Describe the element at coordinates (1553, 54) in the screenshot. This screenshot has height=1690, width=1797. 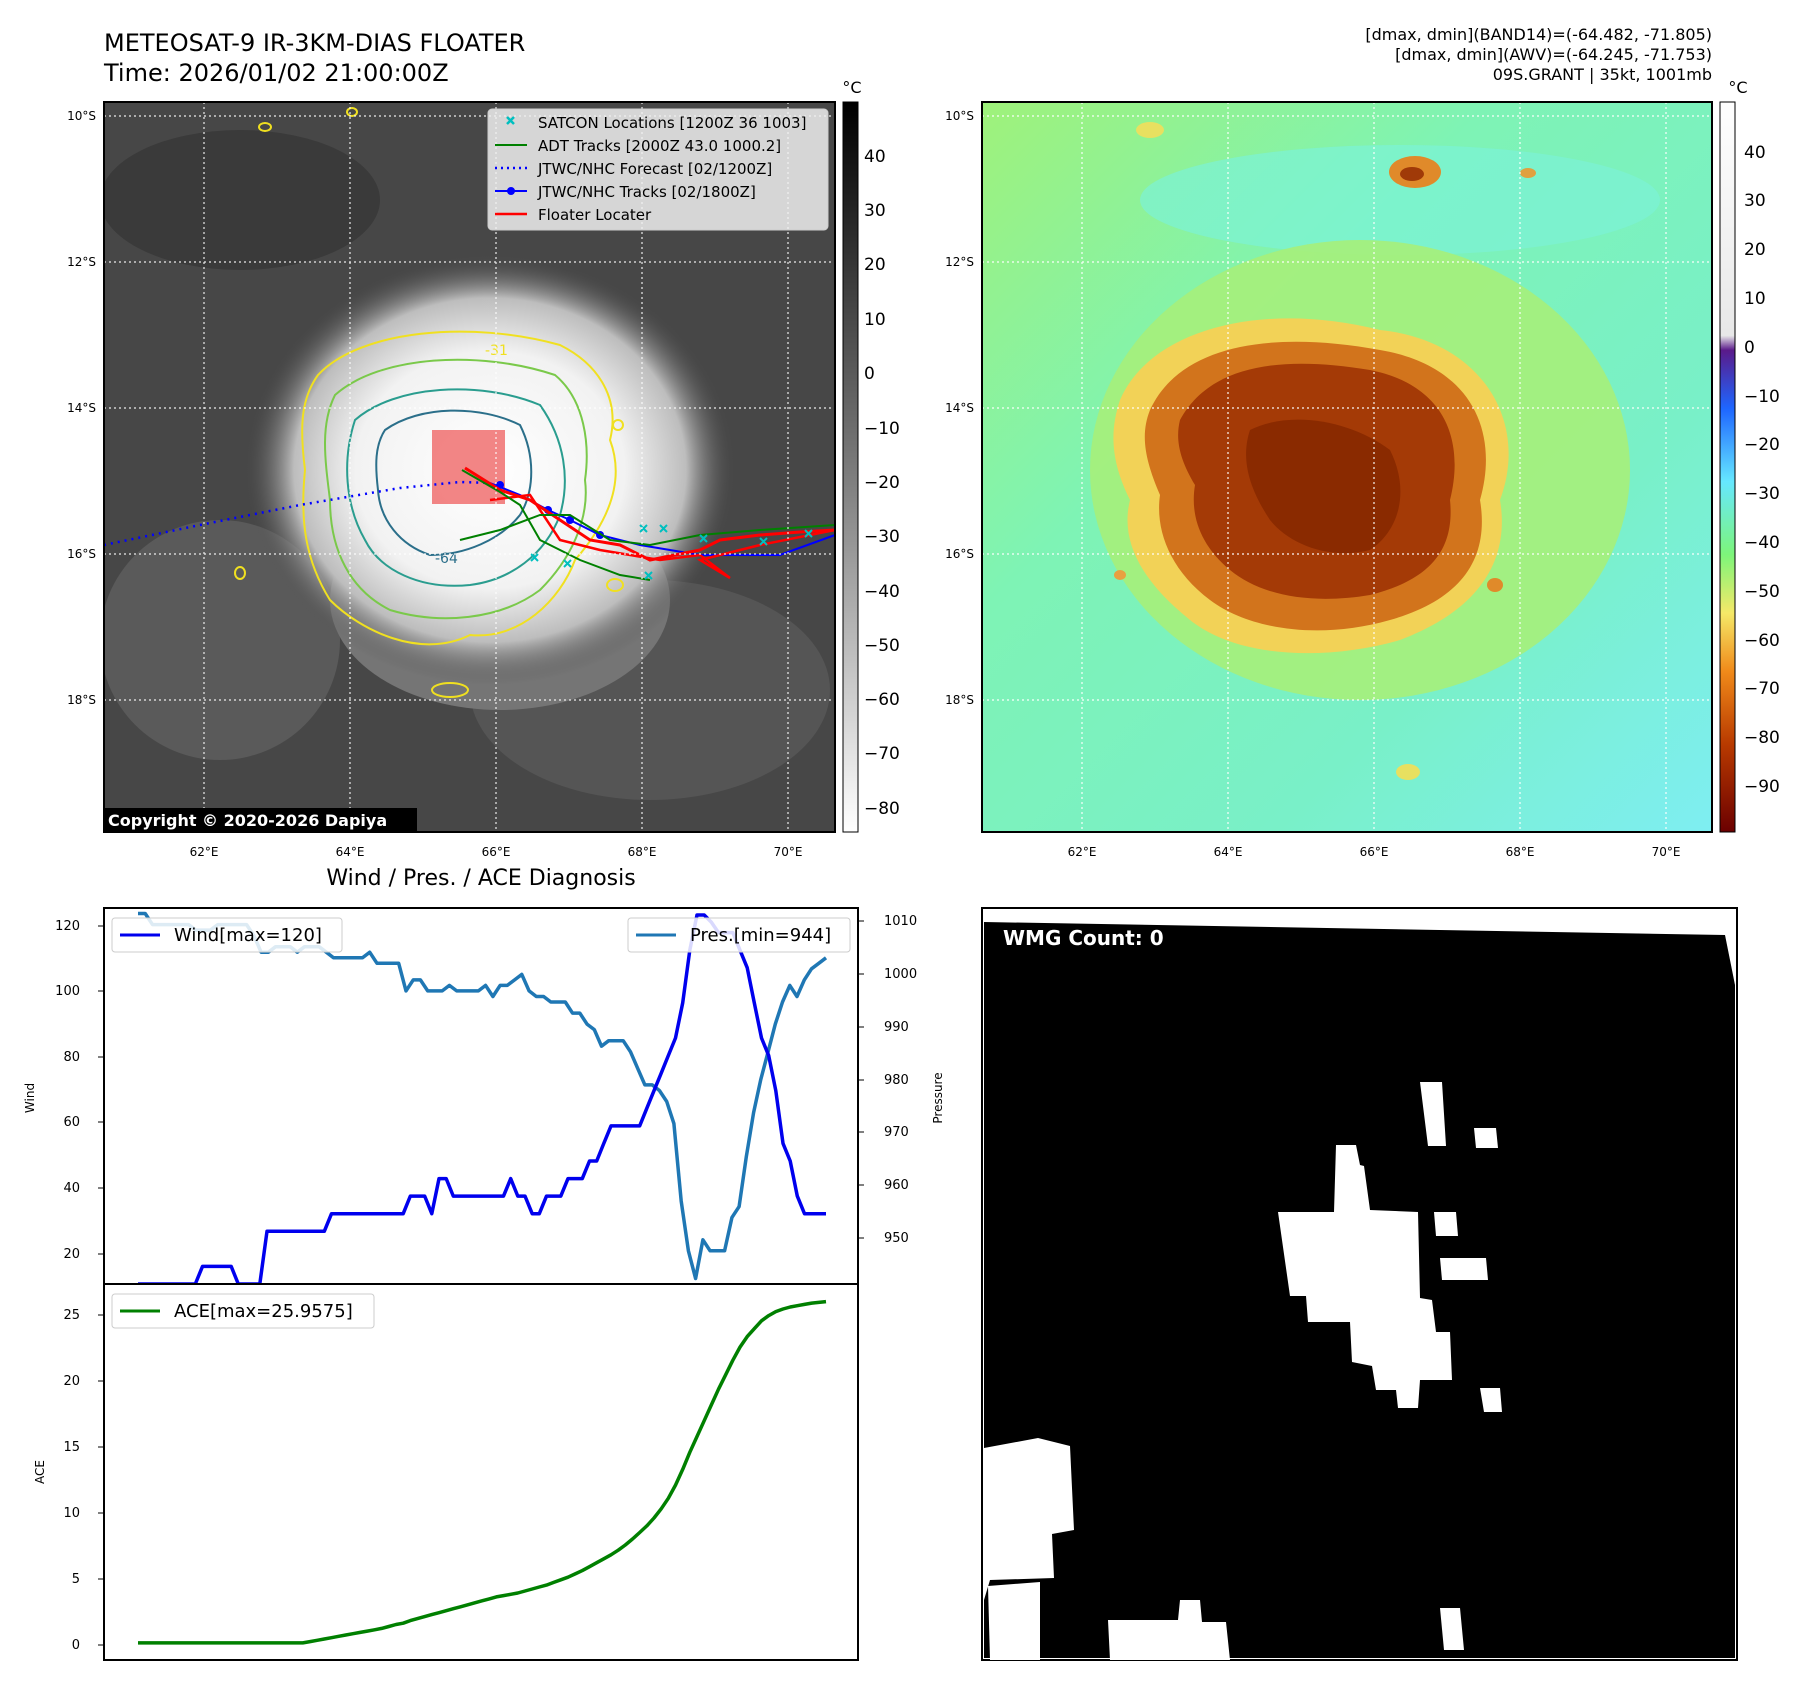
I see `header-stats-awv: [dmax, dmin](AWV)=(-64.245, -71.753)` at that location.